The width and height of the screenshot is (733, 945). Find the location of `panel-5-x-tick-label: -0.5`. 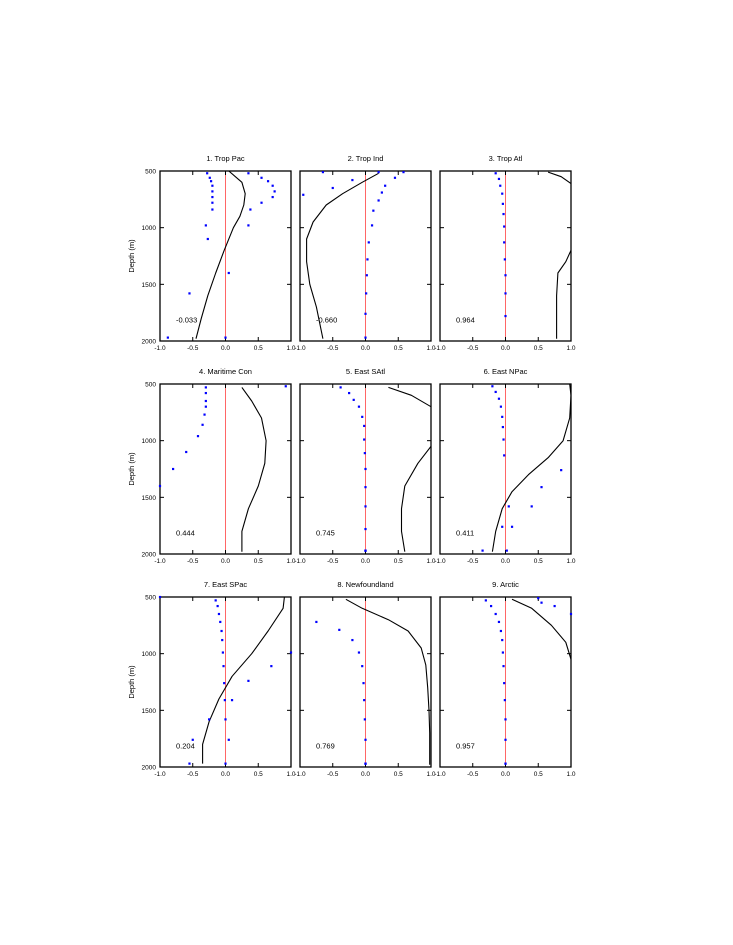

panel-5-x-tick-label: -0.5 is located at coordinates (333, 561).